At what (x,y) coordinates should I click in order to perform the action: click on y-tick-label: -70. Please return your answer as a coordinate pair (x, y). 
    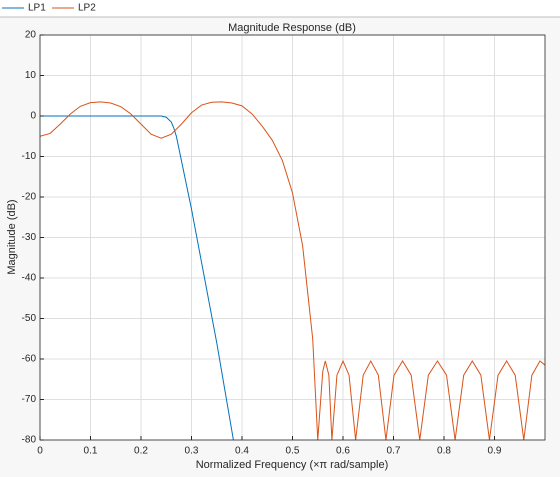
    Looking at the image, I should click on (29, 399).